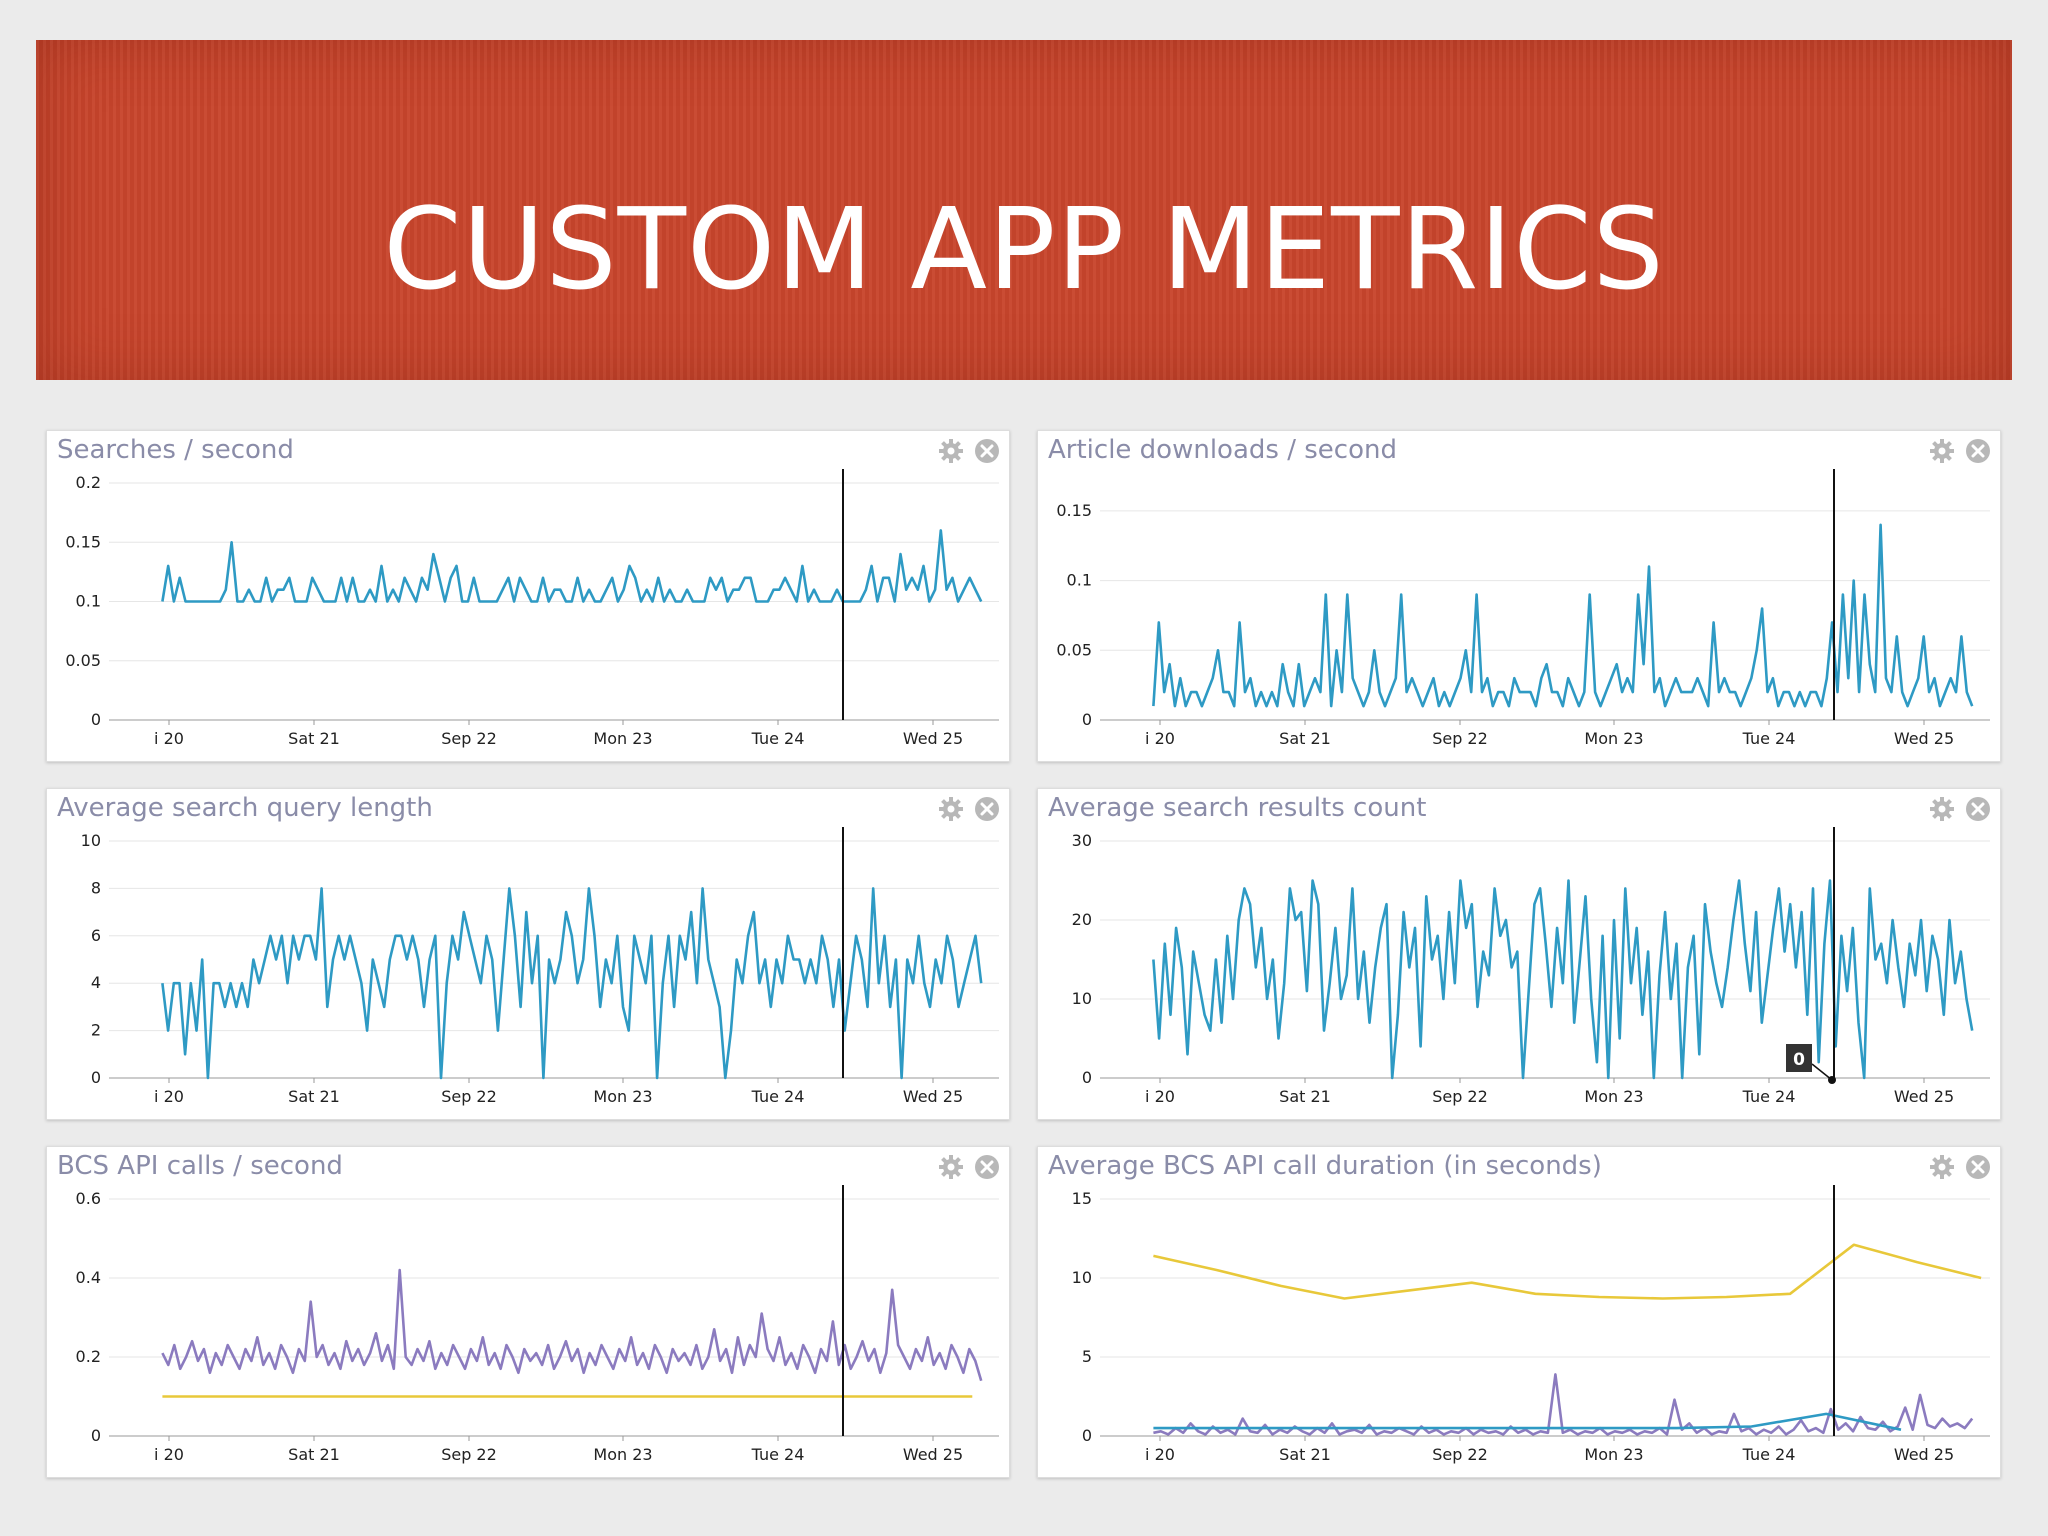  I want to click on chart-svg: 15 10 5 0 i 20 Sat 21 Sep 22 Mon 23 Tue 24 Wed 25, so click(1531, 1324).